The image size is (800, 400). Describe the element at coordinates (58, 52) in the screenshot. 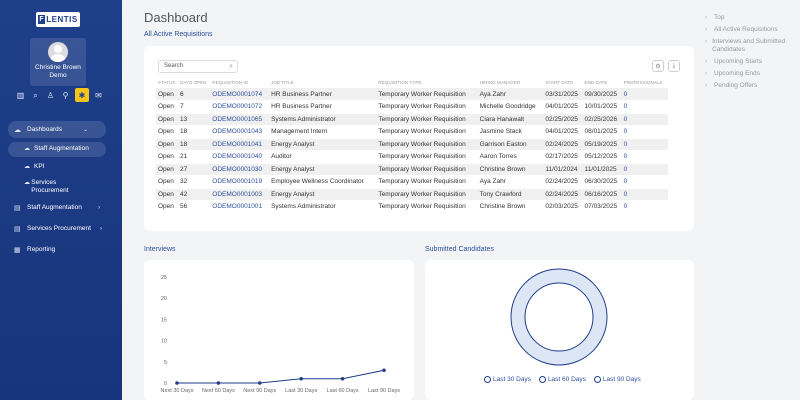

I see `avatar` at that location.